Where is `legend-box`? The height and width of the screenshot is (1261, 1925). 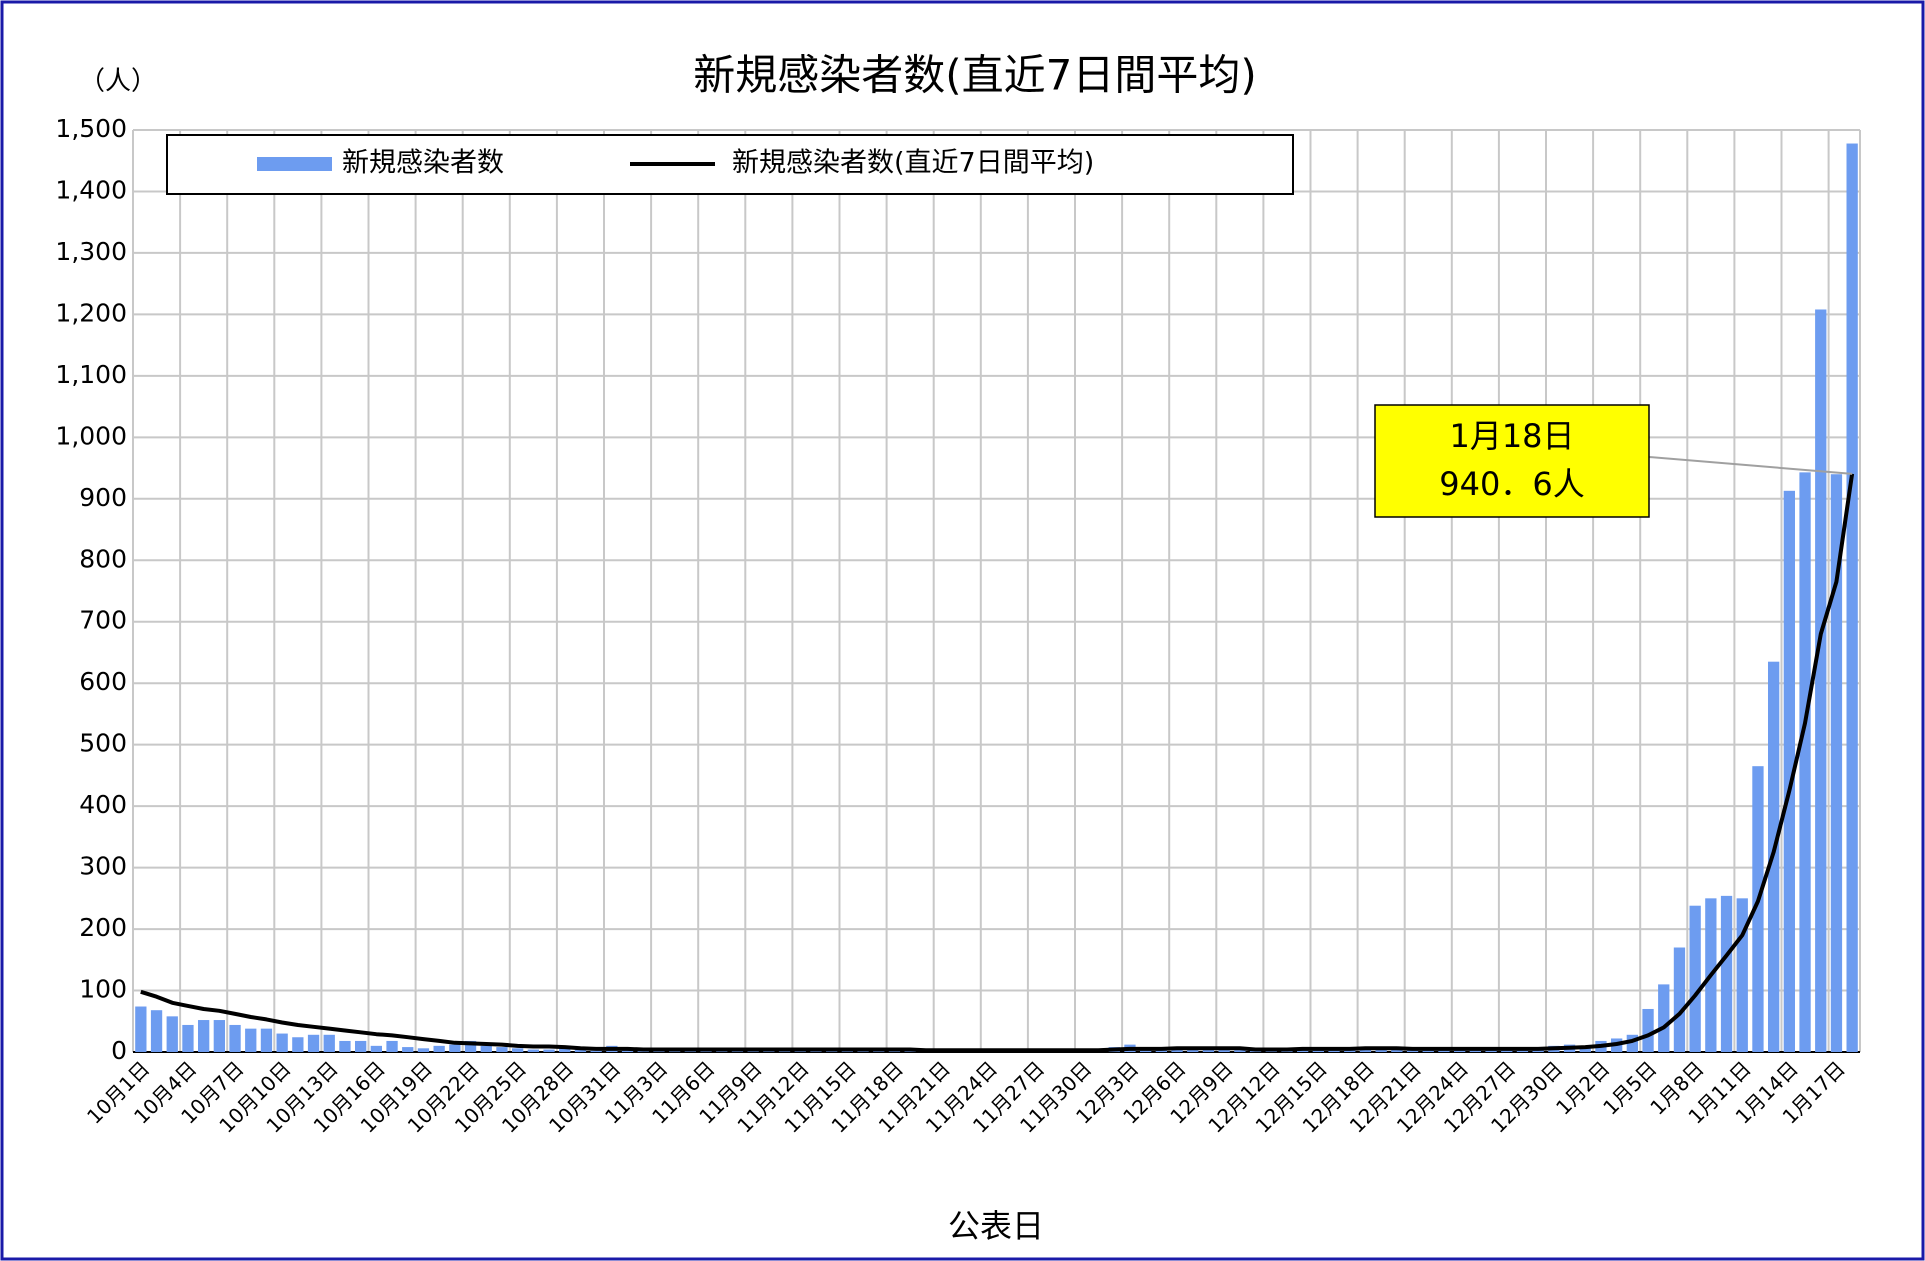
legend-box is located at coordinates (730, 164).